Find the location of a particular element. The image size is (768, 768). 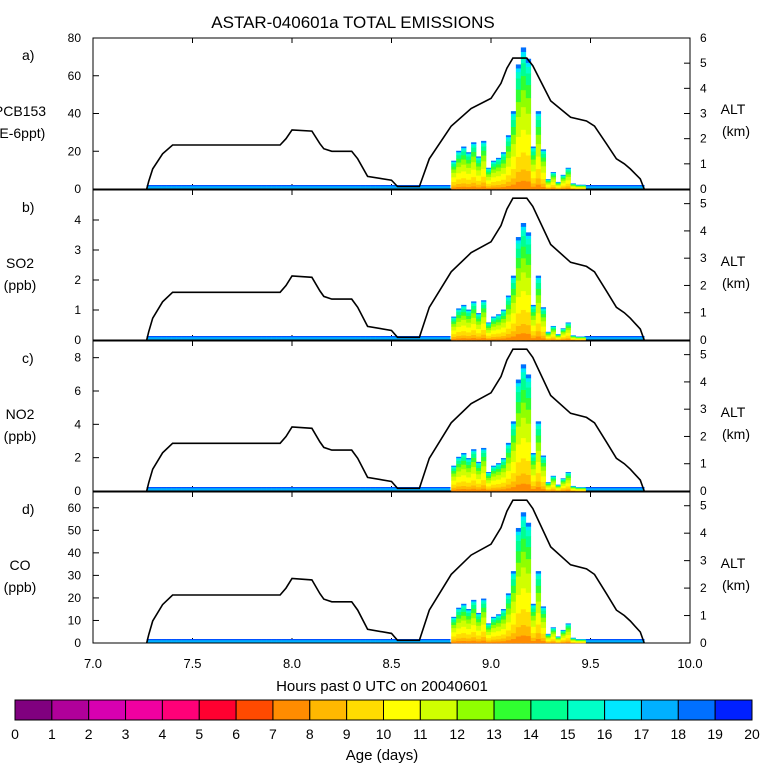

right-axis-unit: (km) is located at coordinates (736, 283).